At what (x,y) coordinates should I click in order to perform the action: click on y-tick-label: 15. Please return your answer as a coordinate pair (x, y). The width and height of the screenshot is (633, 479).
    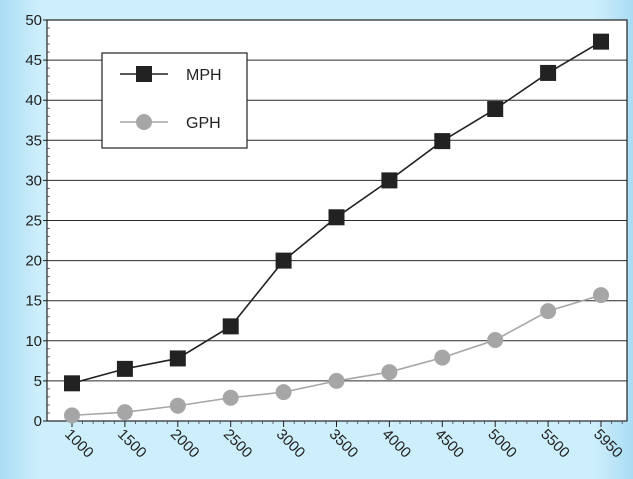
    Looking at the image, I should click on (33, 301).